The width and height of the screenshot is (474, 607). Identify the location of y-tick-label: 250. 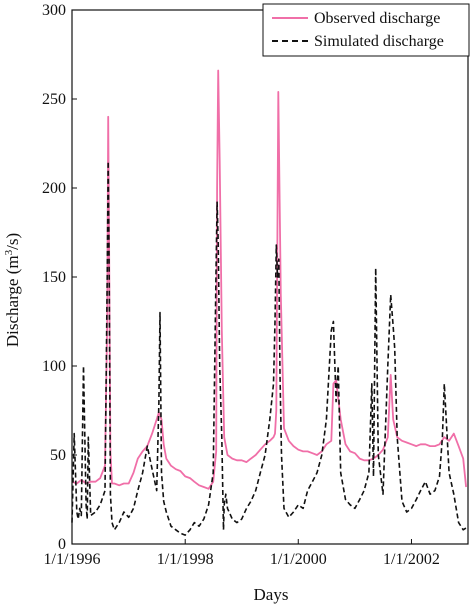
(54, 99).